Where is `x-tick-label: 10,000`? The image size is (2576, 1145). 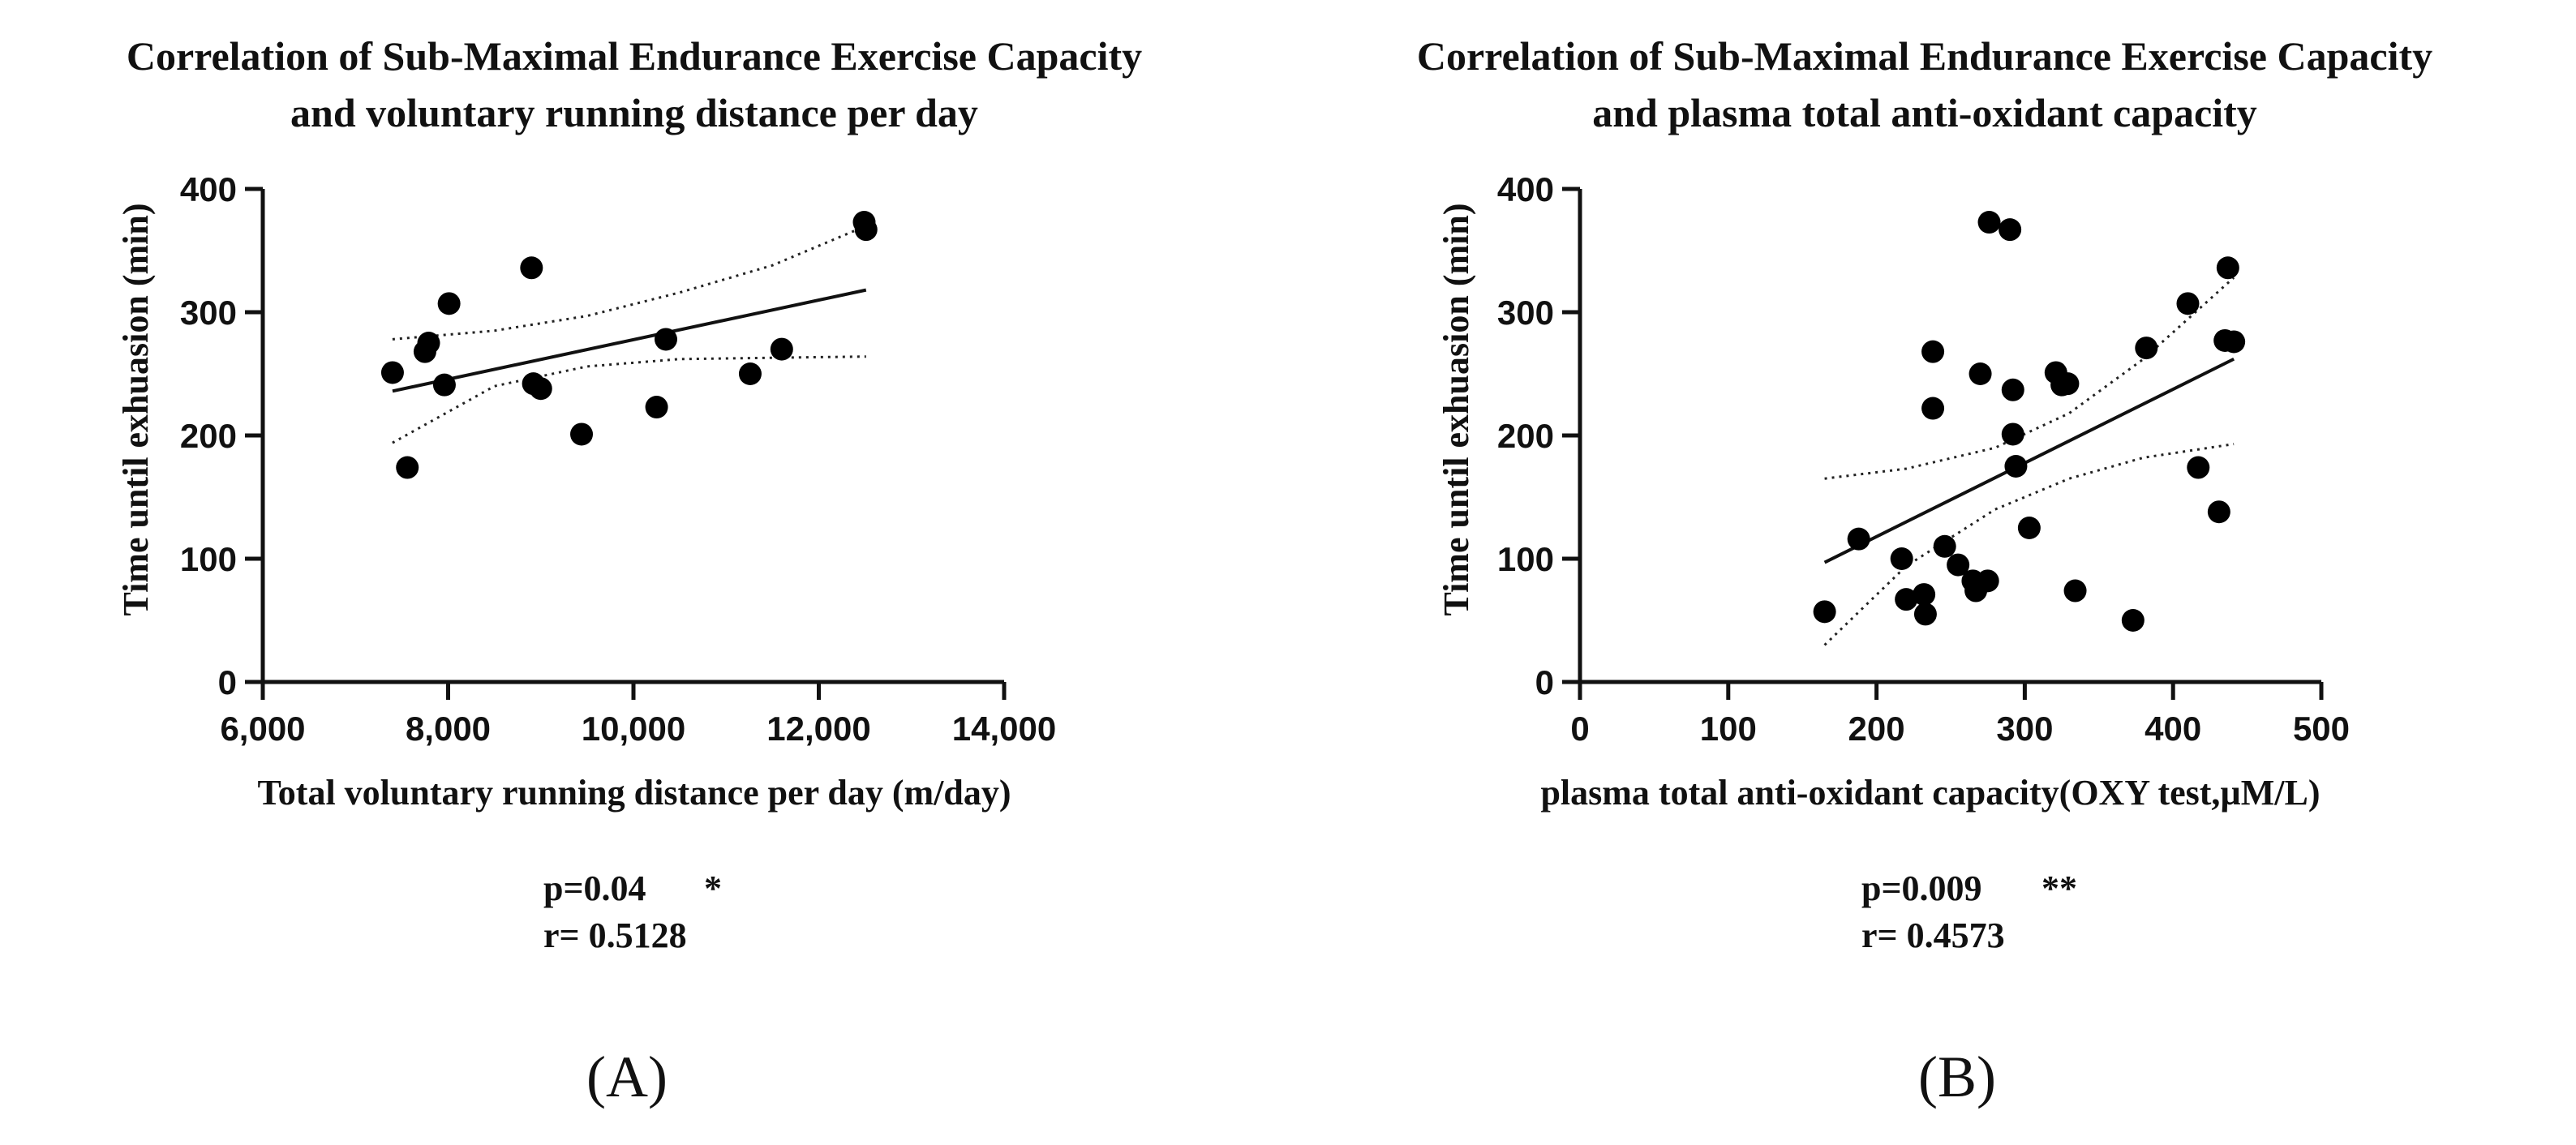 x-tick-label: 10,000 is located at coordinates (633, 729).